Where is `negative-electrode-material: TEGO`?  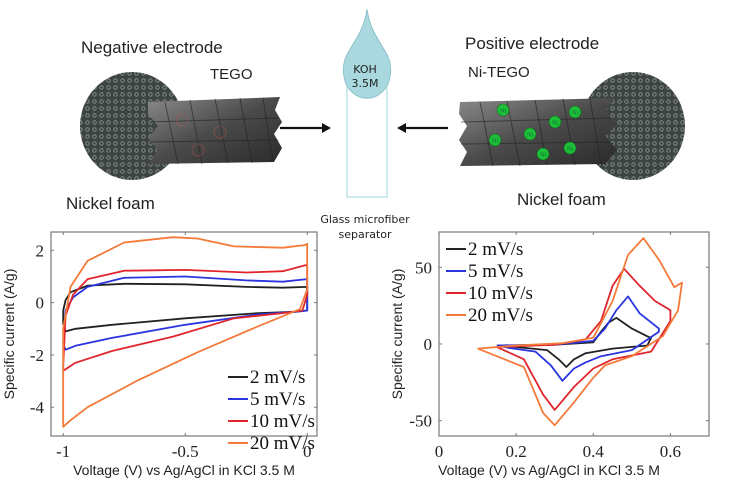
negative-electrode-material: TEGO is located at coordinates (231, 74).